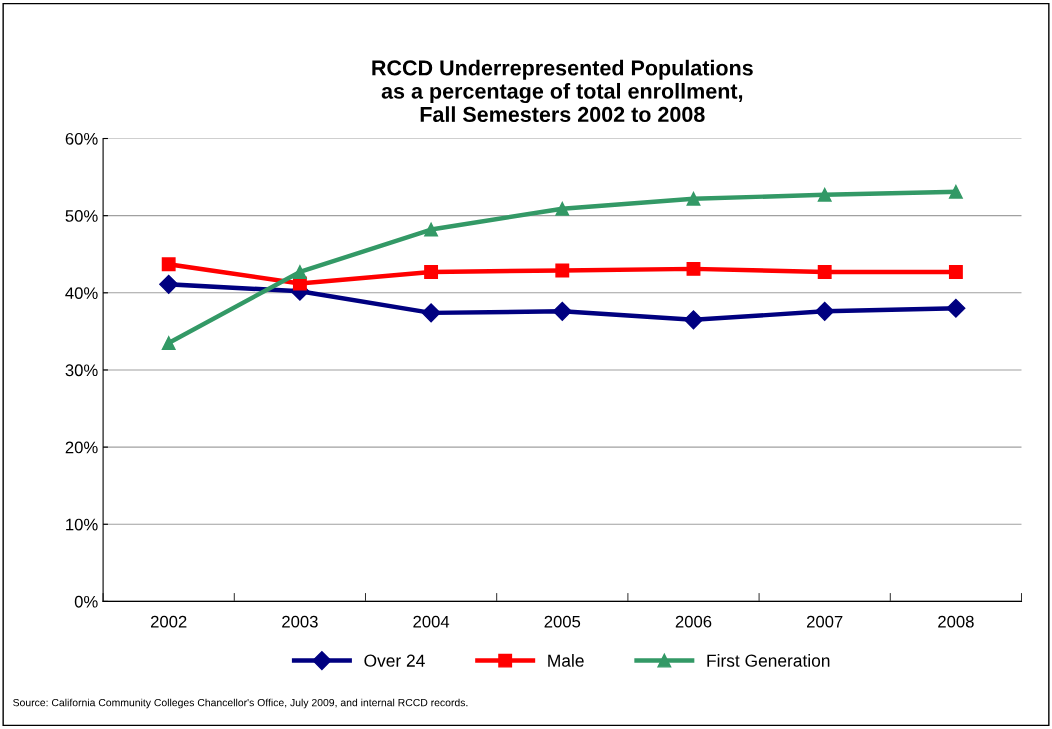  What do you see at coordinates (240, 703) in the screenshot?
I see `source-note: Source: California Community Colleges Chancellor's Office, July 2009, and internal RCCD records.` at bounding box center [240, 703].